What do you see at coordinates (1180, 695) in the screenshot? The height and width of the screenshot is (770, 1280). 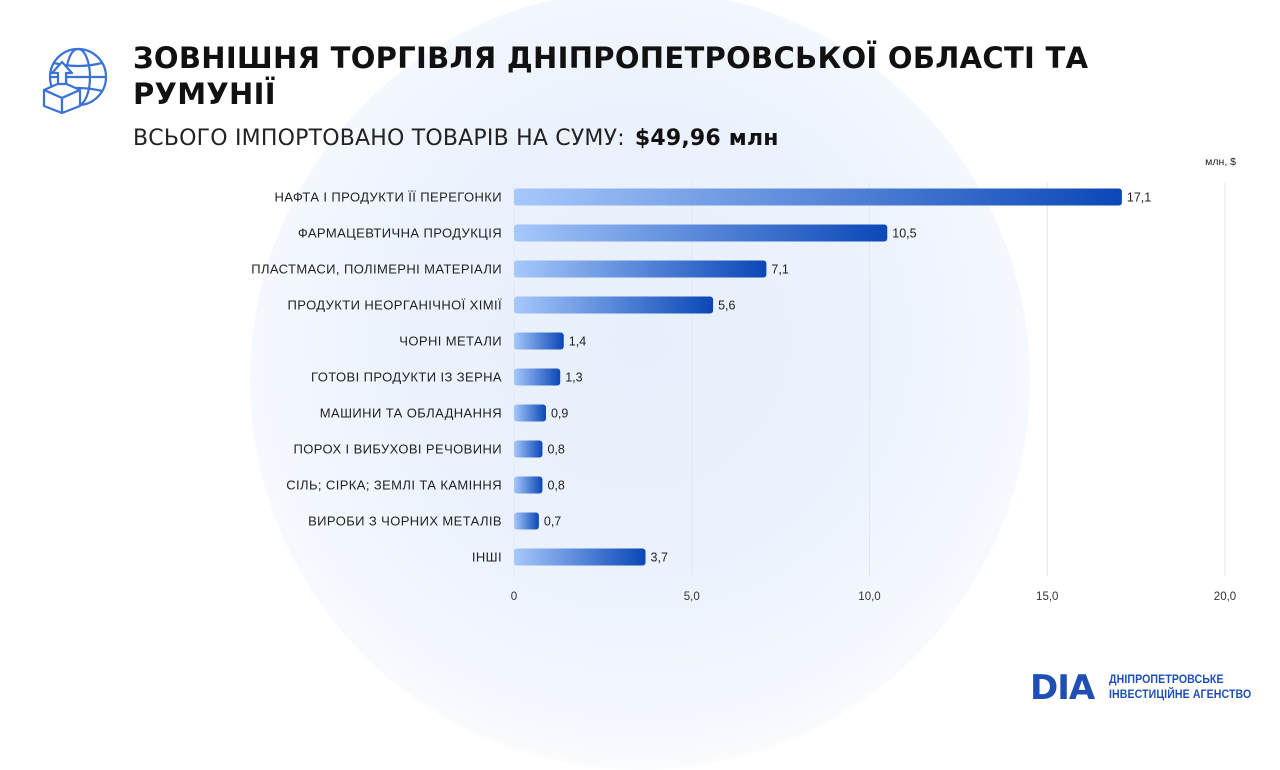 I see `logo-line-2: ІНВЕСТИЦІЙНЕ АГЕНСТВО` at bounding box center [1180, 695].